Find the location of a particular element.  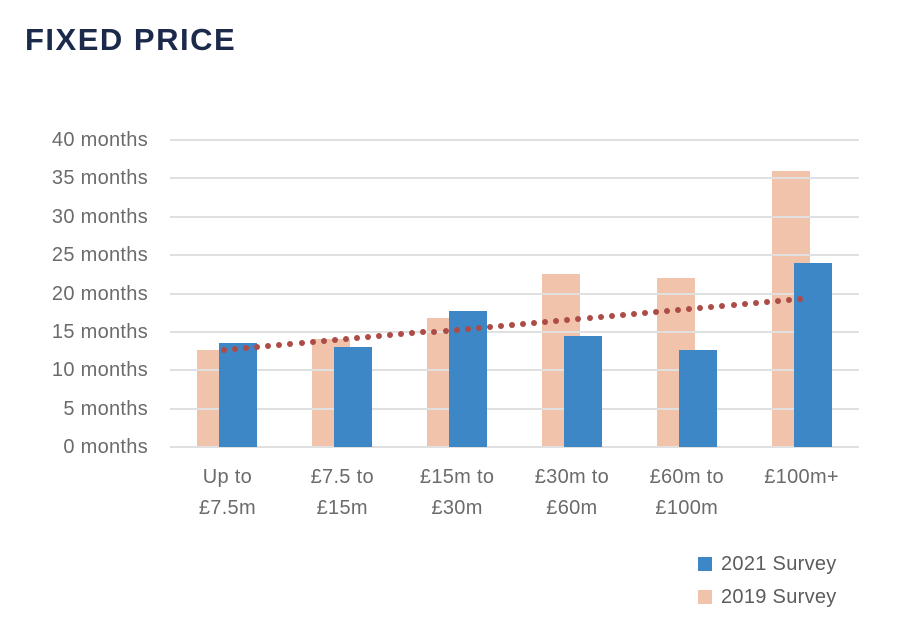

legend-item: 2021 Survey is located at coordinates (767, 564).